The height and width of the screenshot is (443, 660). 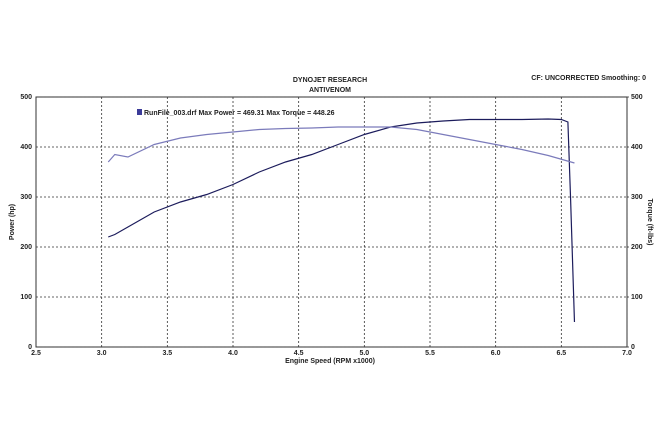 What do you see at coordinates (588, 78) in the screenshot?
I see `header-note: CF: UNCORRECTED Smoothing: 0` at bounding box center [588, 78].